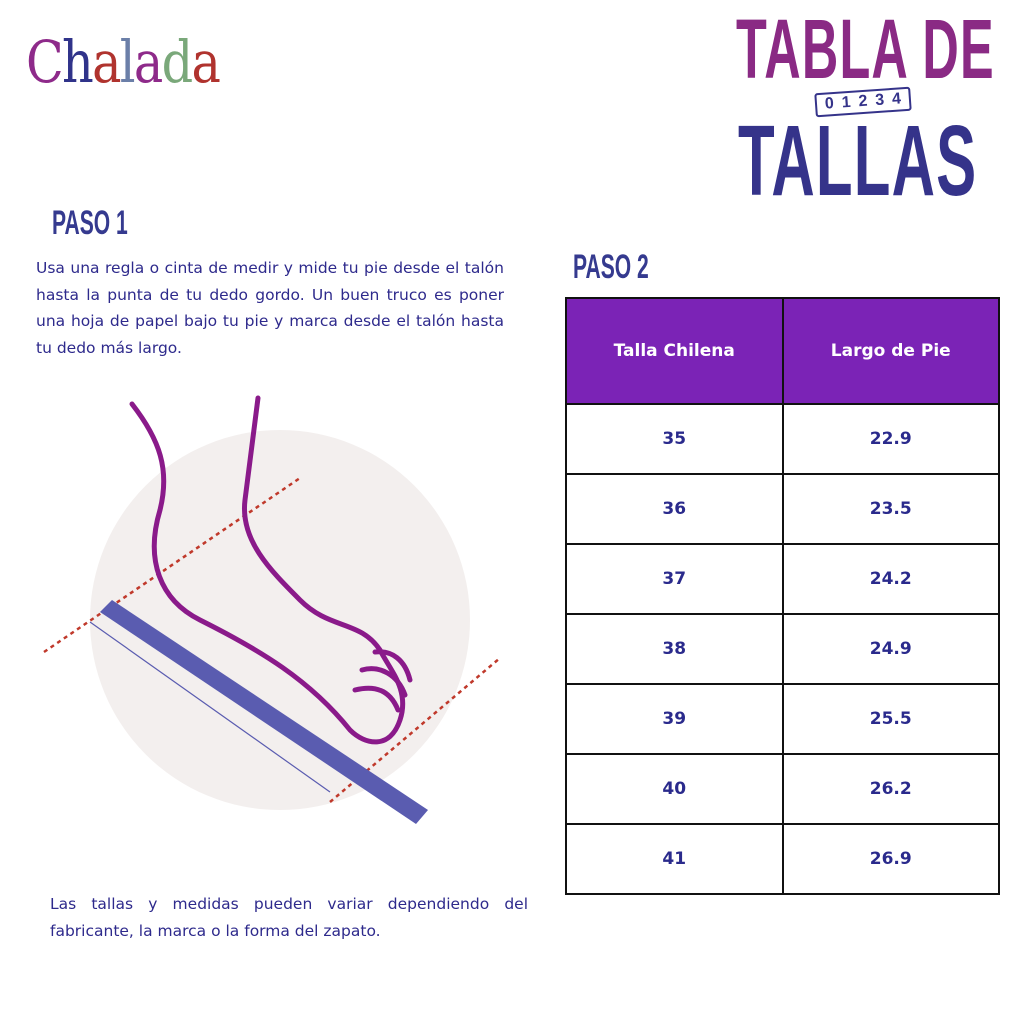 The width and height of the screenshot is (1024, 1024). I want to click on foot-outline, so click(267, 570).